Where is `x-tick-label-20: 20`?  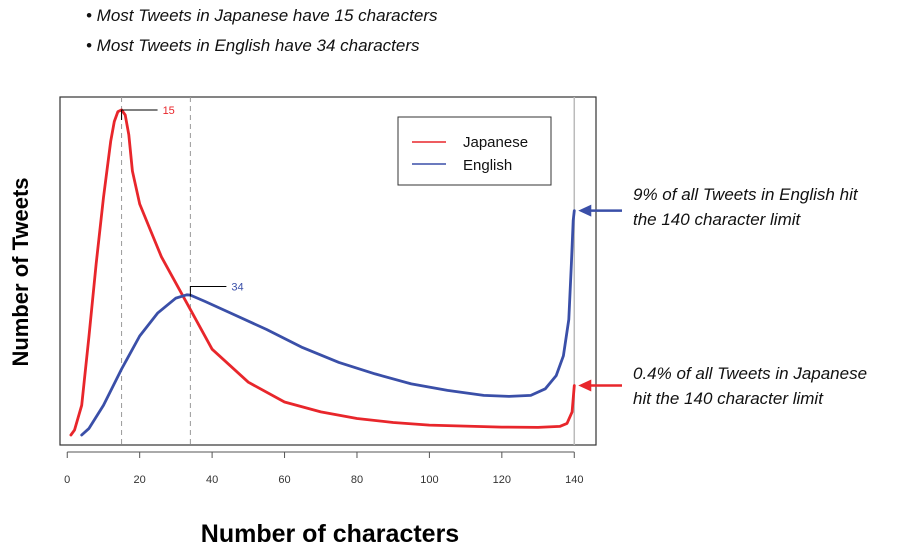 x-tick-label-20: 20 is located at coordinates (140, 480).